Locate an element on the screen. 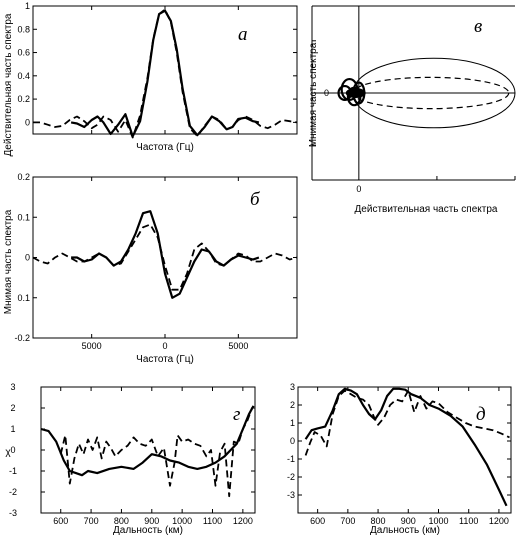 The image size is (516, 541). y-tick-label: 0.6 is located at coordinates (23, 53).